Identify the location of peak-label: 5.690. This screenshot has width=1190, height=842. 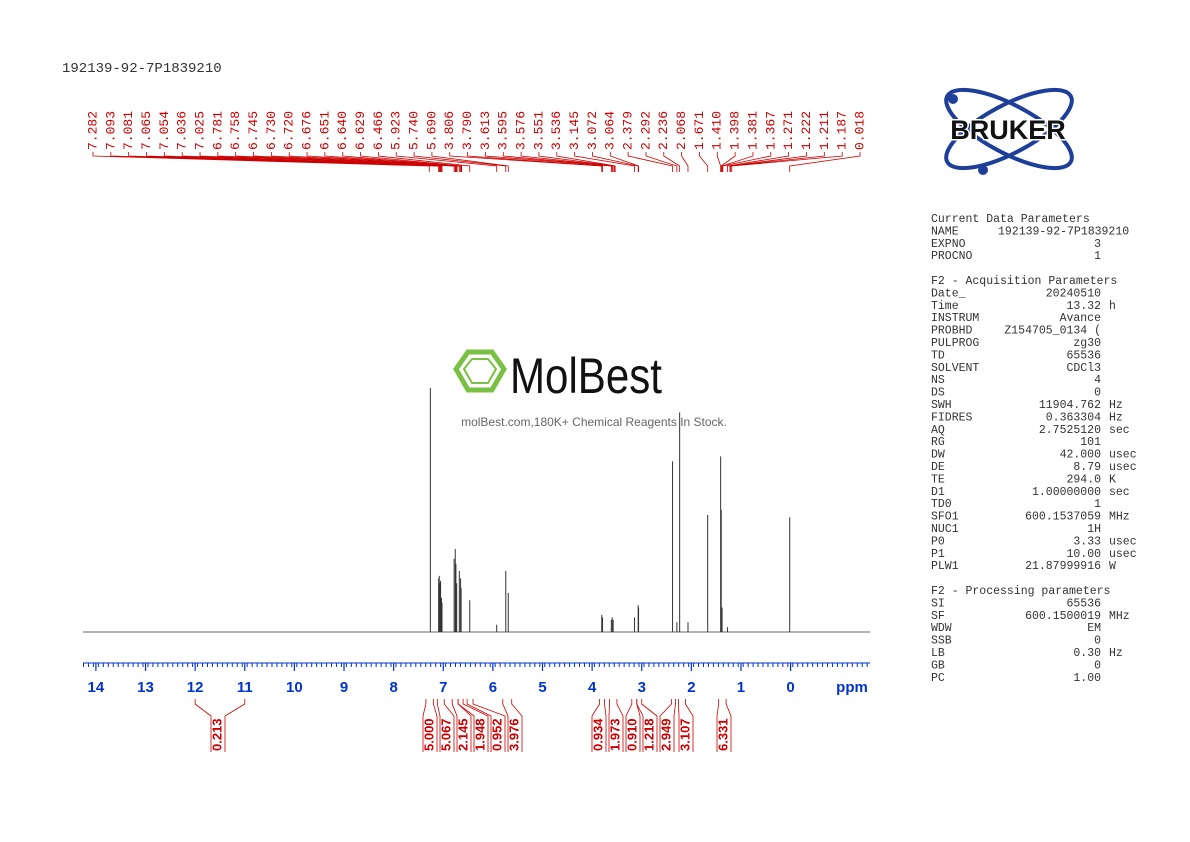
(431, 130).